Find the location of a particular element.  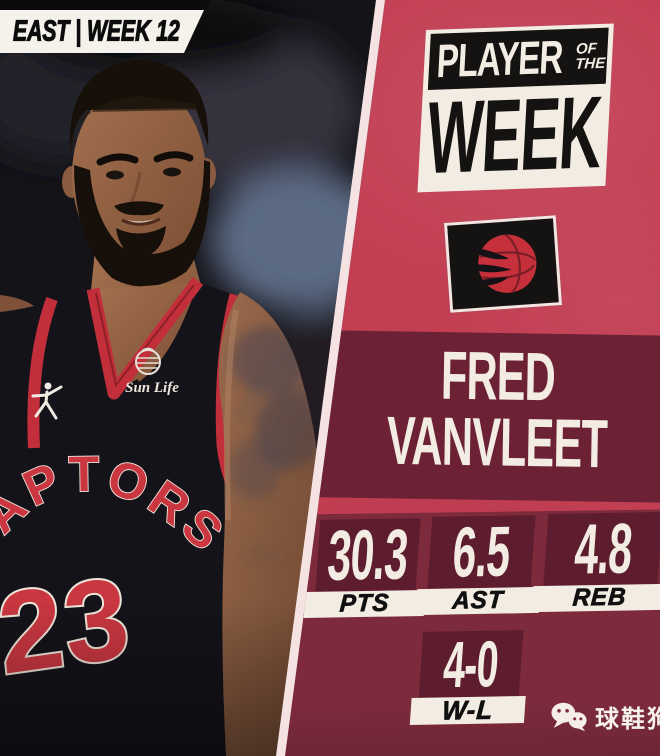

watermark: 球鞋狗 is located at coordinates (605, 716).